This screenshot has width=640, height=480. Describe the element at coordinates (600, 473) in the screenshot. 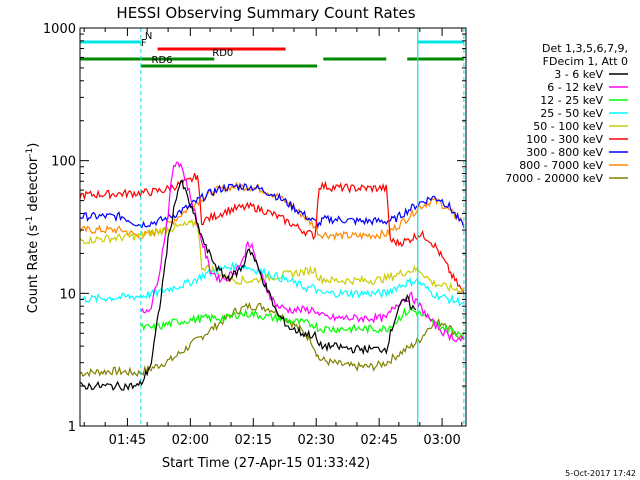

I see `footer-date: 5-Oct-2017 17:42` at that location.